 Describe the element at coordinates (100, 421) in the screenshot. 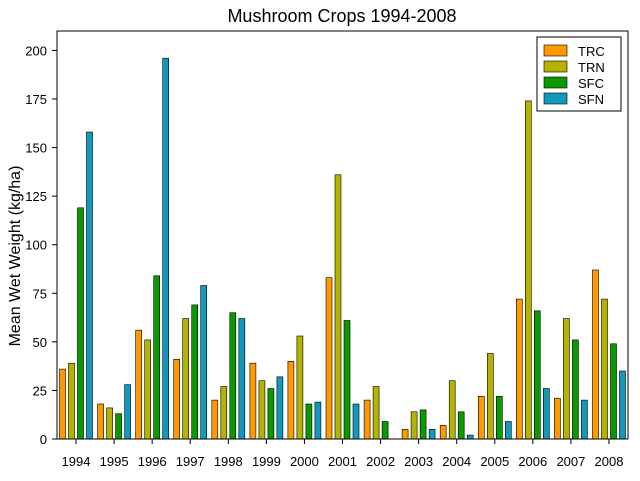

I see `bar-trc-1995` at that location.